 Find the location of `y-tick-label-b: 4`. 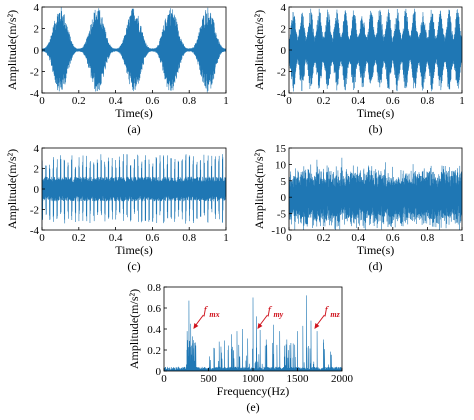

y-tick-label-b: 4 is located at coordinates (284, 8).